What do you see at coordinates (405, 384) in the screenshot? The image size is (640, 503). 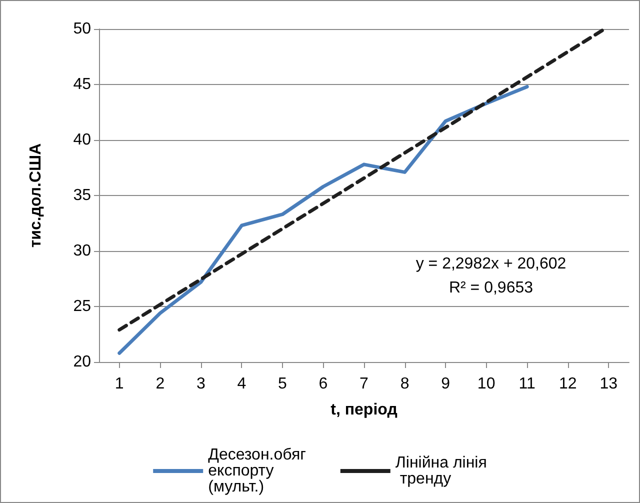 I see `x-tick-label: 8` at bounding box center [405, 384].